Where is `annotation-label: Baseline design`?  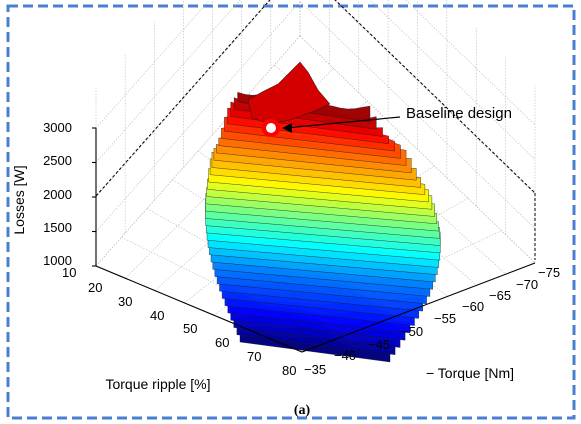 annotation-label: Baseline design is located at coordinates (459, 113).